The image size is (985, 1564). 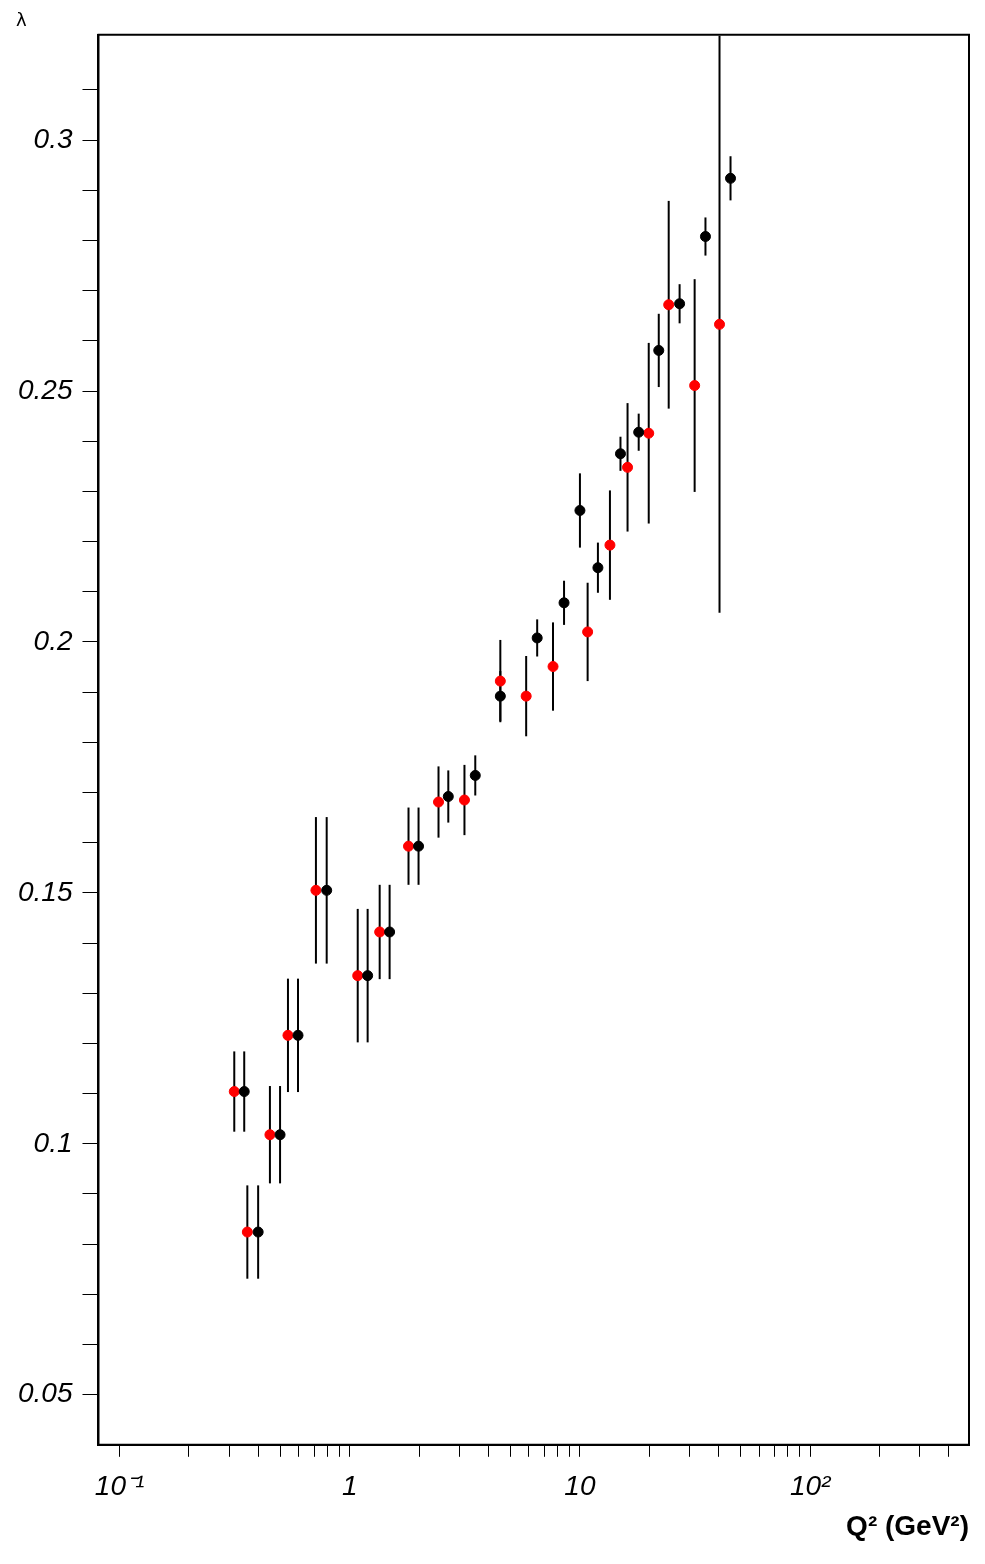 I want to click on x-axis-title: Q² (GeV²), so click(x=907, y=1525).